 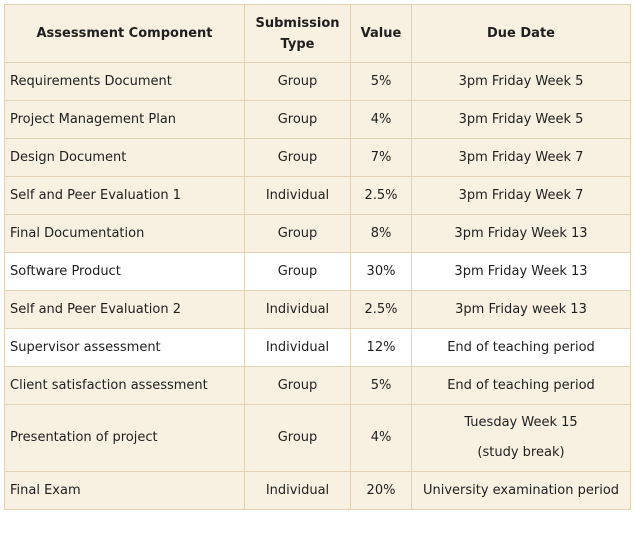 I want to click on cell-value: 7%, so click(x=381, y=157).